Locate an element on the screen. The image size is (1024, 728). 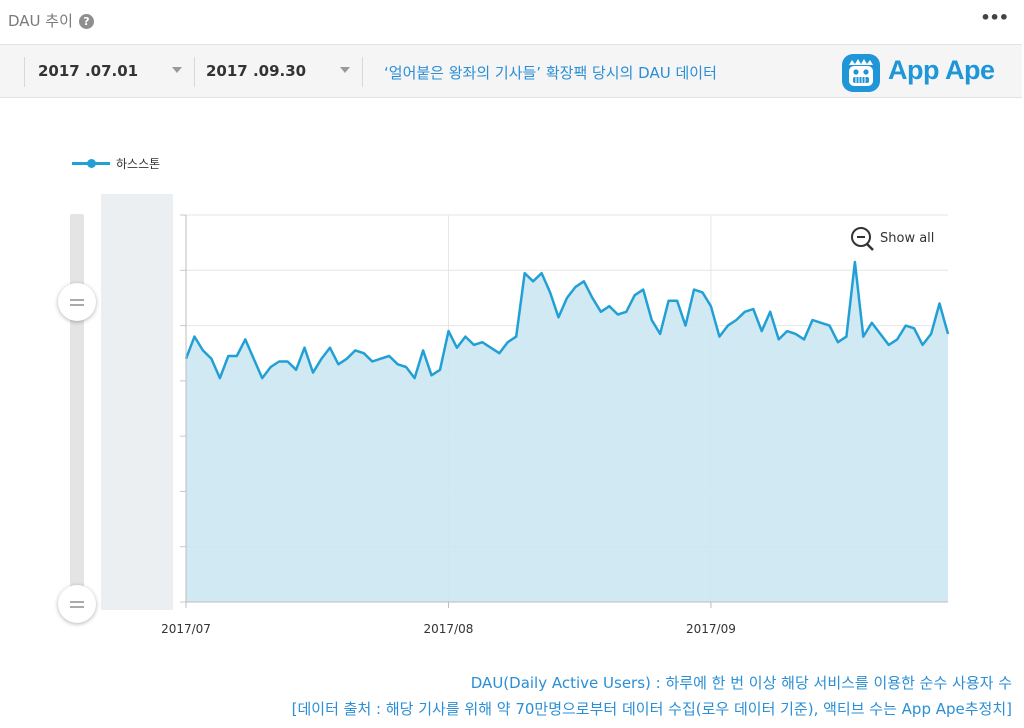
question-circle-icon: ? is located at coordinates (86, 21).